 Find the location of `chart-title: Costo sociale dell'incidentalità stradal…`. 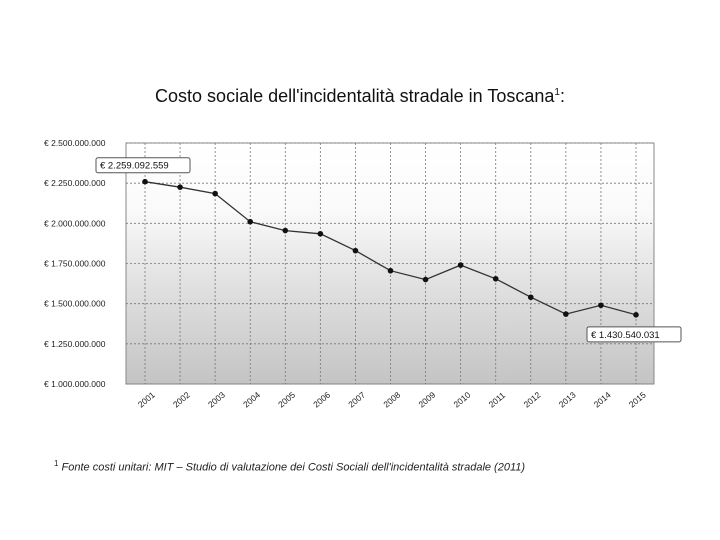

chart-title: Costo sociale dell'incidentalità stradal… is located at coordinates (360, 96).